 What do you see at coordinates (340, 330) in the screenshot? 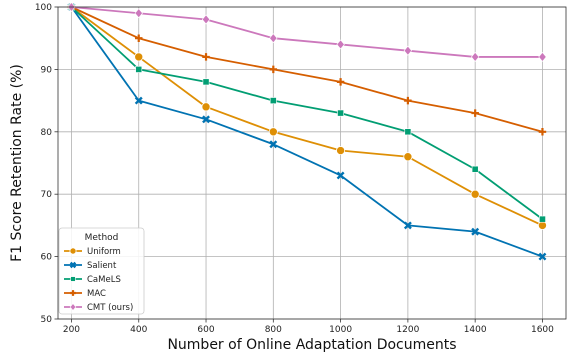
I see `x-tick-label: 1000` at bounding box center [340, 330].